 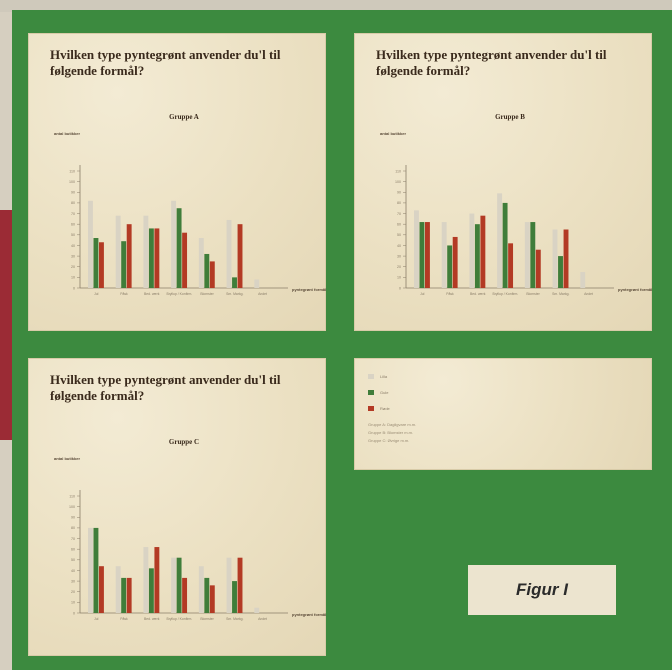 What do you see at coordinates (67, 133) in the screenshot?
I see `y-axis-label: antal butikker` at bounding box center [67, 133].